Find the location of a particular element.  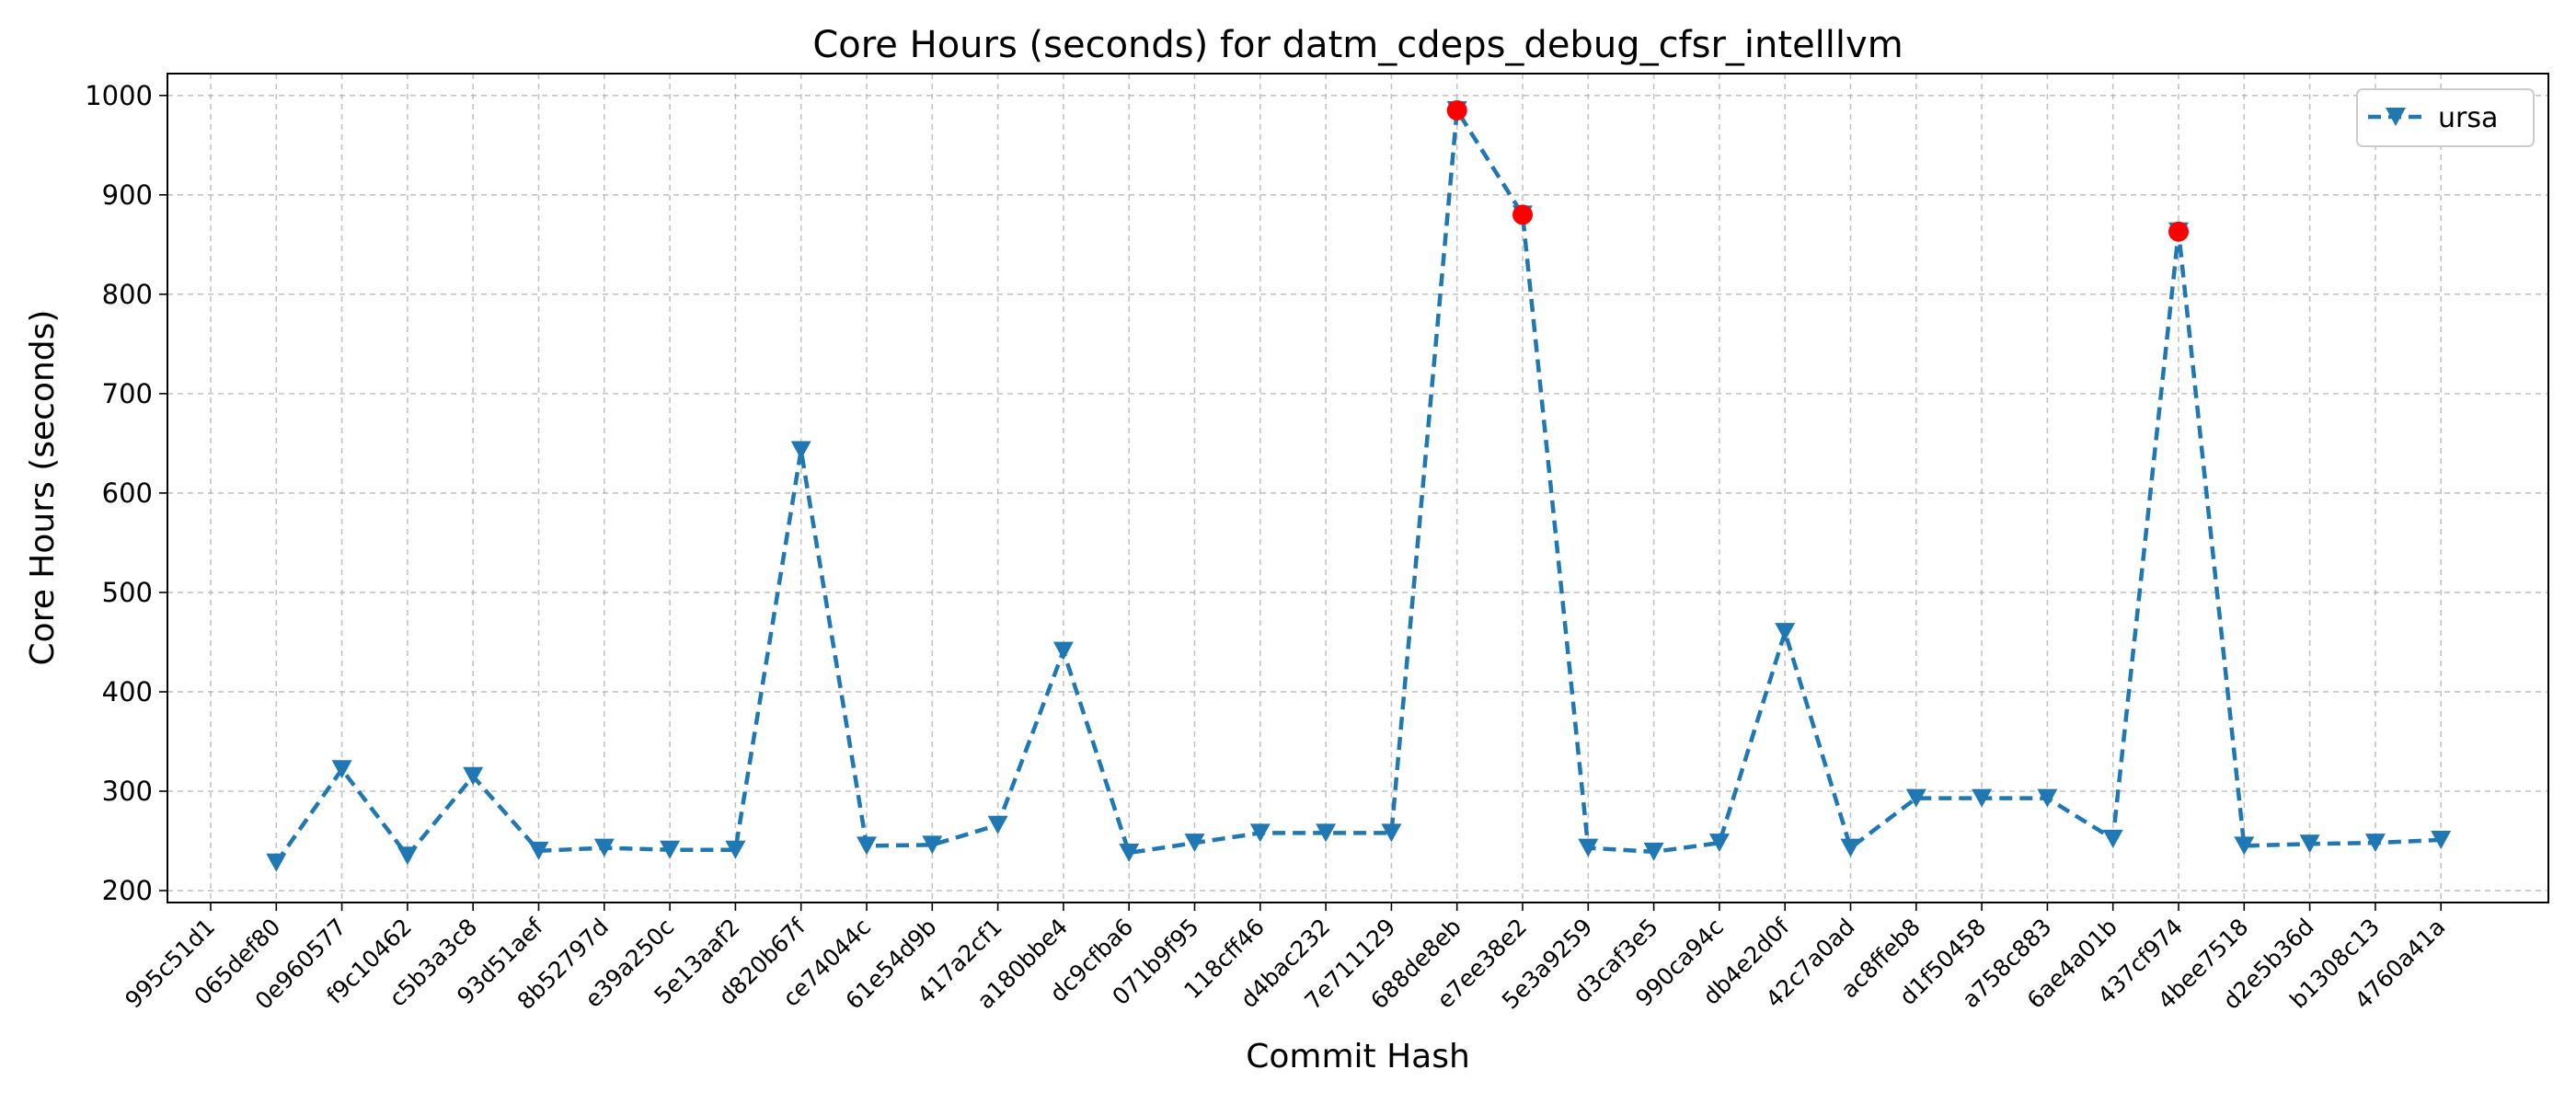

legend-marker-triangle-down-icon is located at coordinates (2396, 117).